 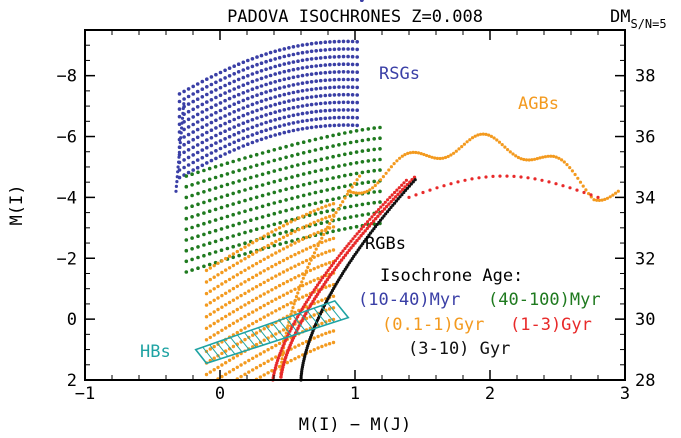 I want to click on hb-hatch-line, so click(x=257, y=337).